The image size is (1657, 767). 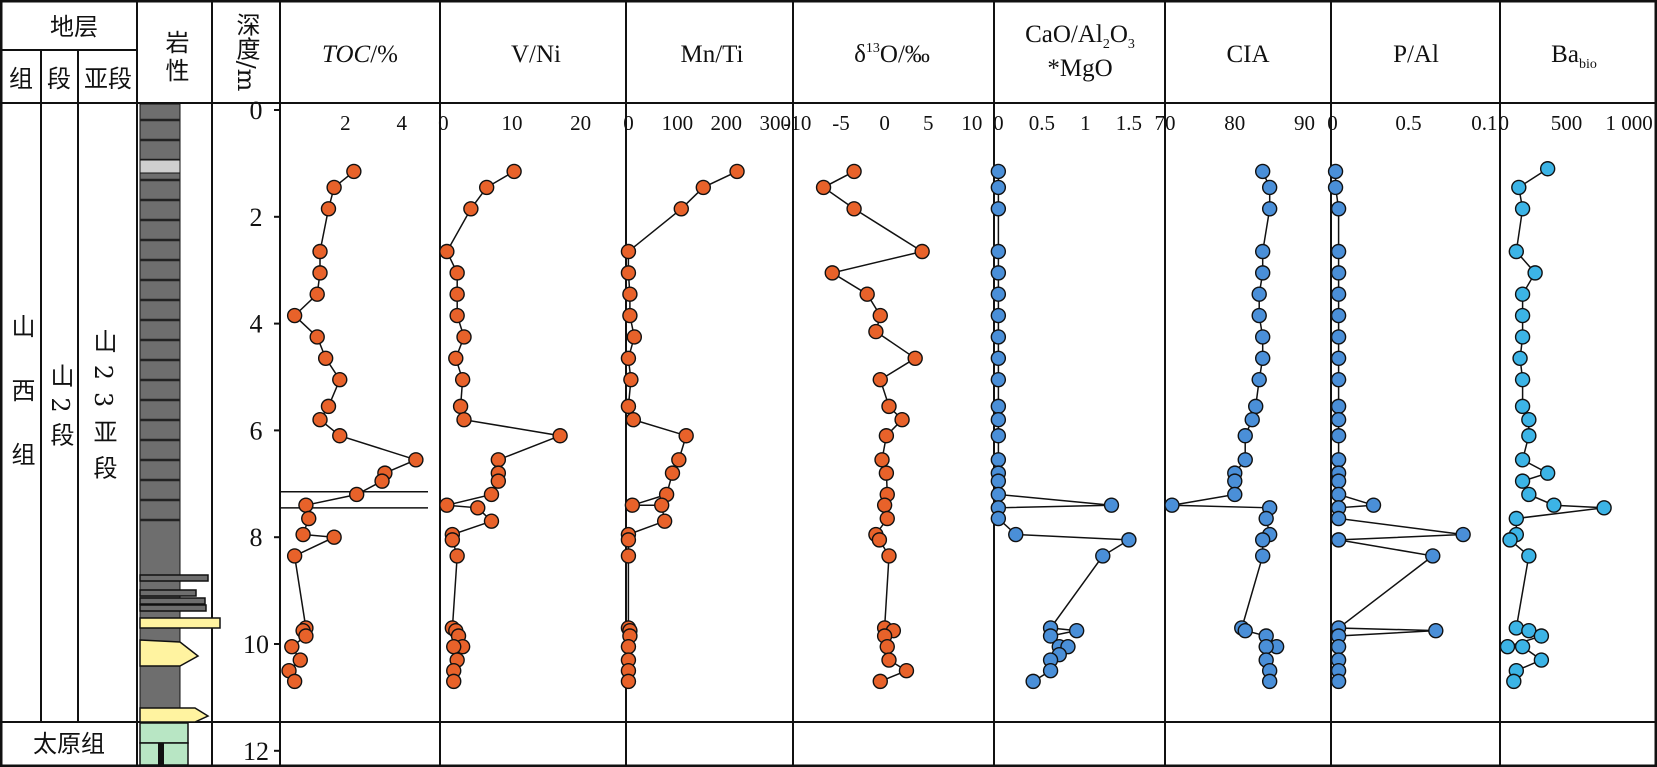 I want to click on formation-label: 山西组, so click(x=21, y=410).